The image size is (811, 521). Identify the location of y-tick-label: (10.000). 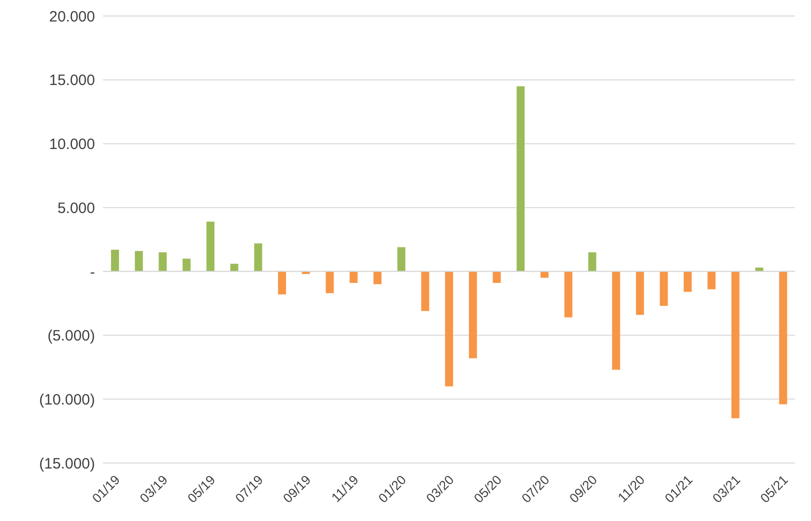
(67, 399).